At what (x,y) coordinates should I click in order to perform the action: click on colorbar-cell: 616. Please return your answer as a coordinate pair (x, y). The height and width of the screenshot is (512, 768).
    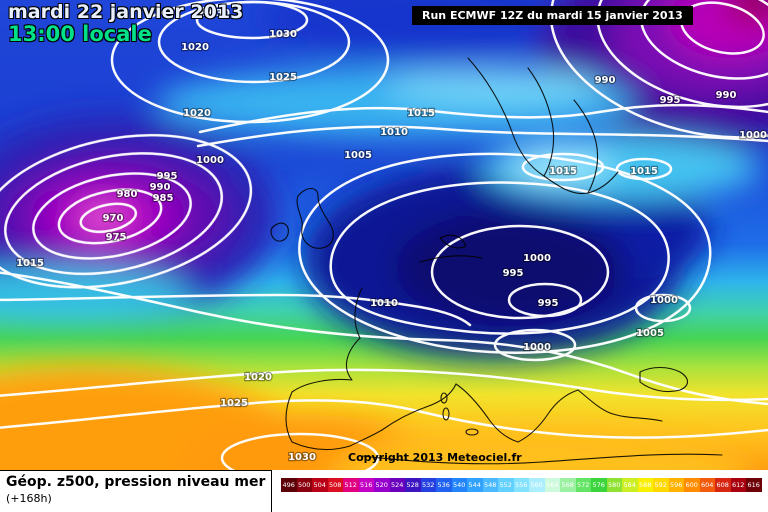
    Looking at the image, I should click on (754, 485).